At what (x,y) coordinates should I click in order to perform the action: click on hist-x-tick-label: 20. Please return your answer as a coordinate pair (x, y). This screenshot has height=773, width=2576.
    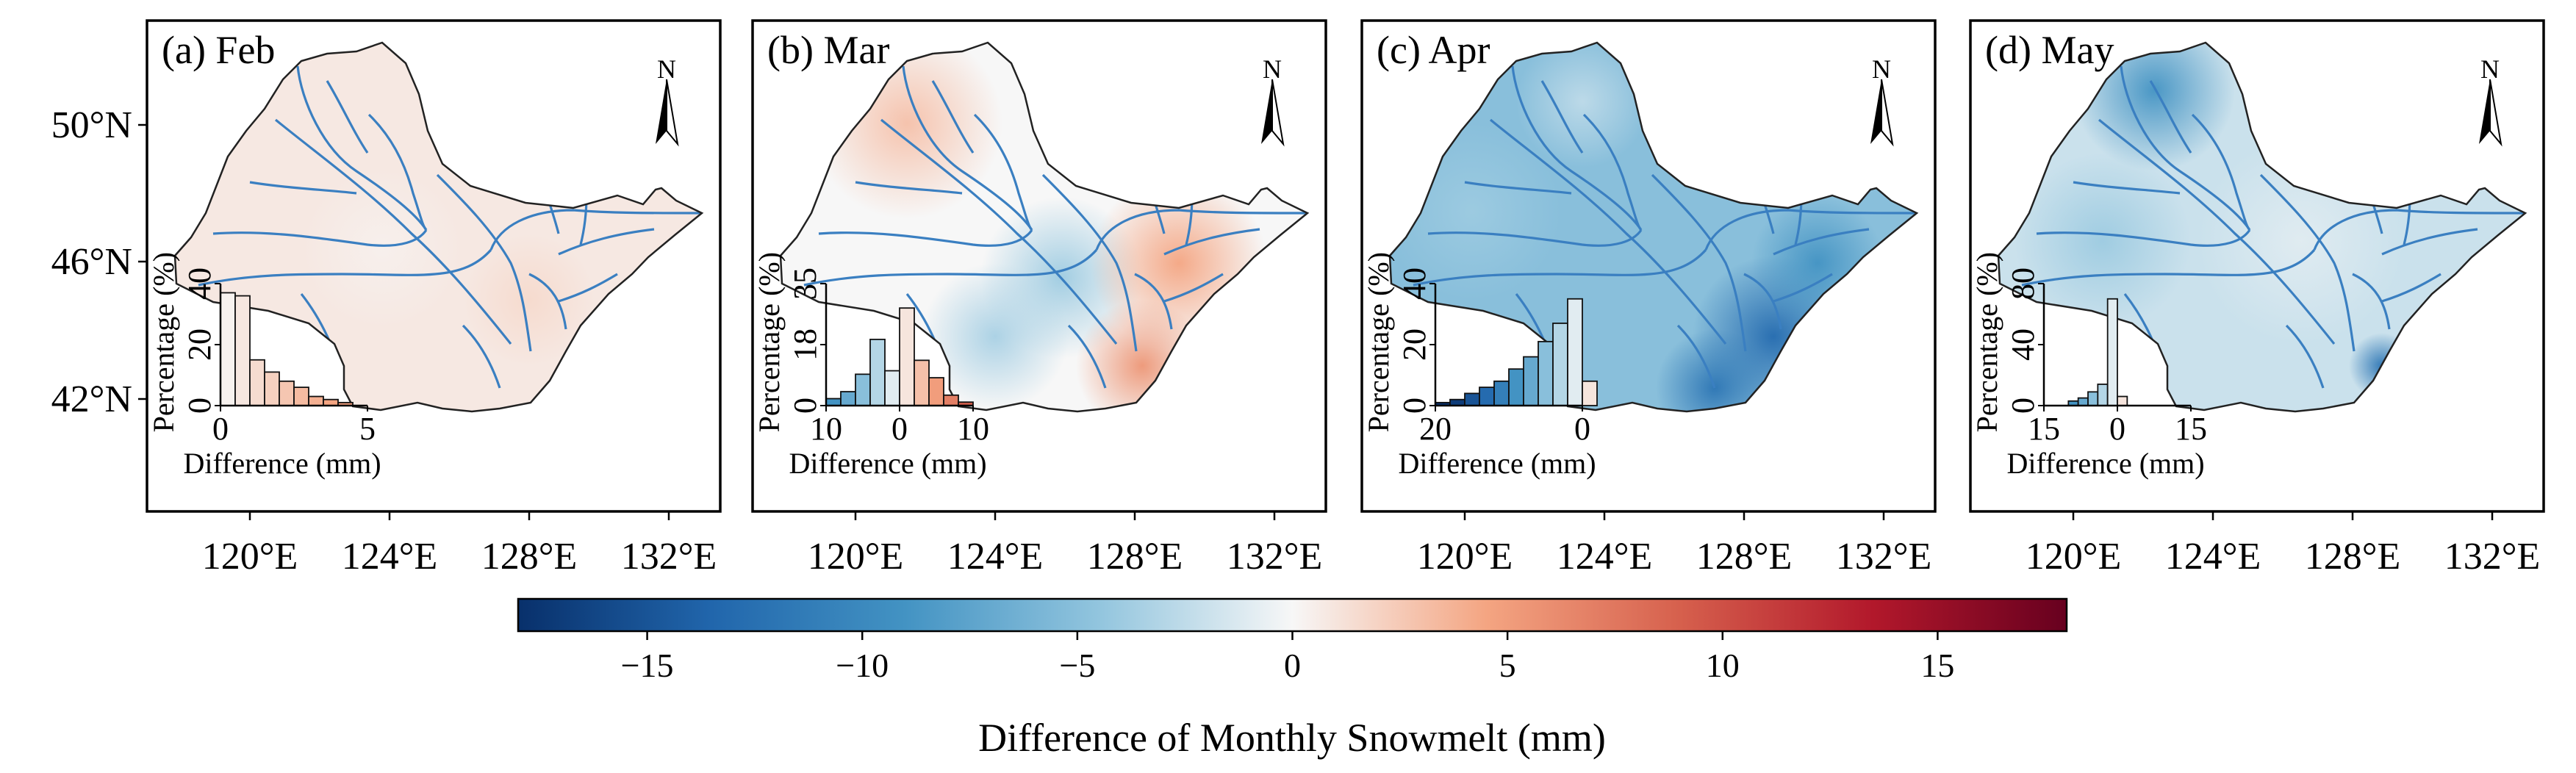
    Looking at the image, I should click on (1435, 429).